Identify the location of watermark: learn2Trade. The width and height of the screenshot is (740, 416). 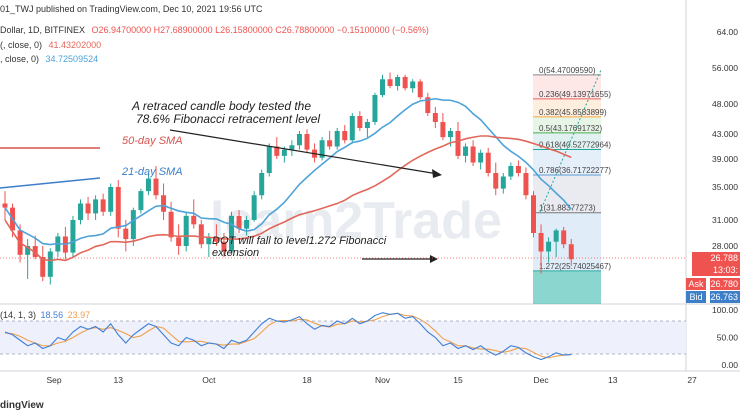
(356, 221).